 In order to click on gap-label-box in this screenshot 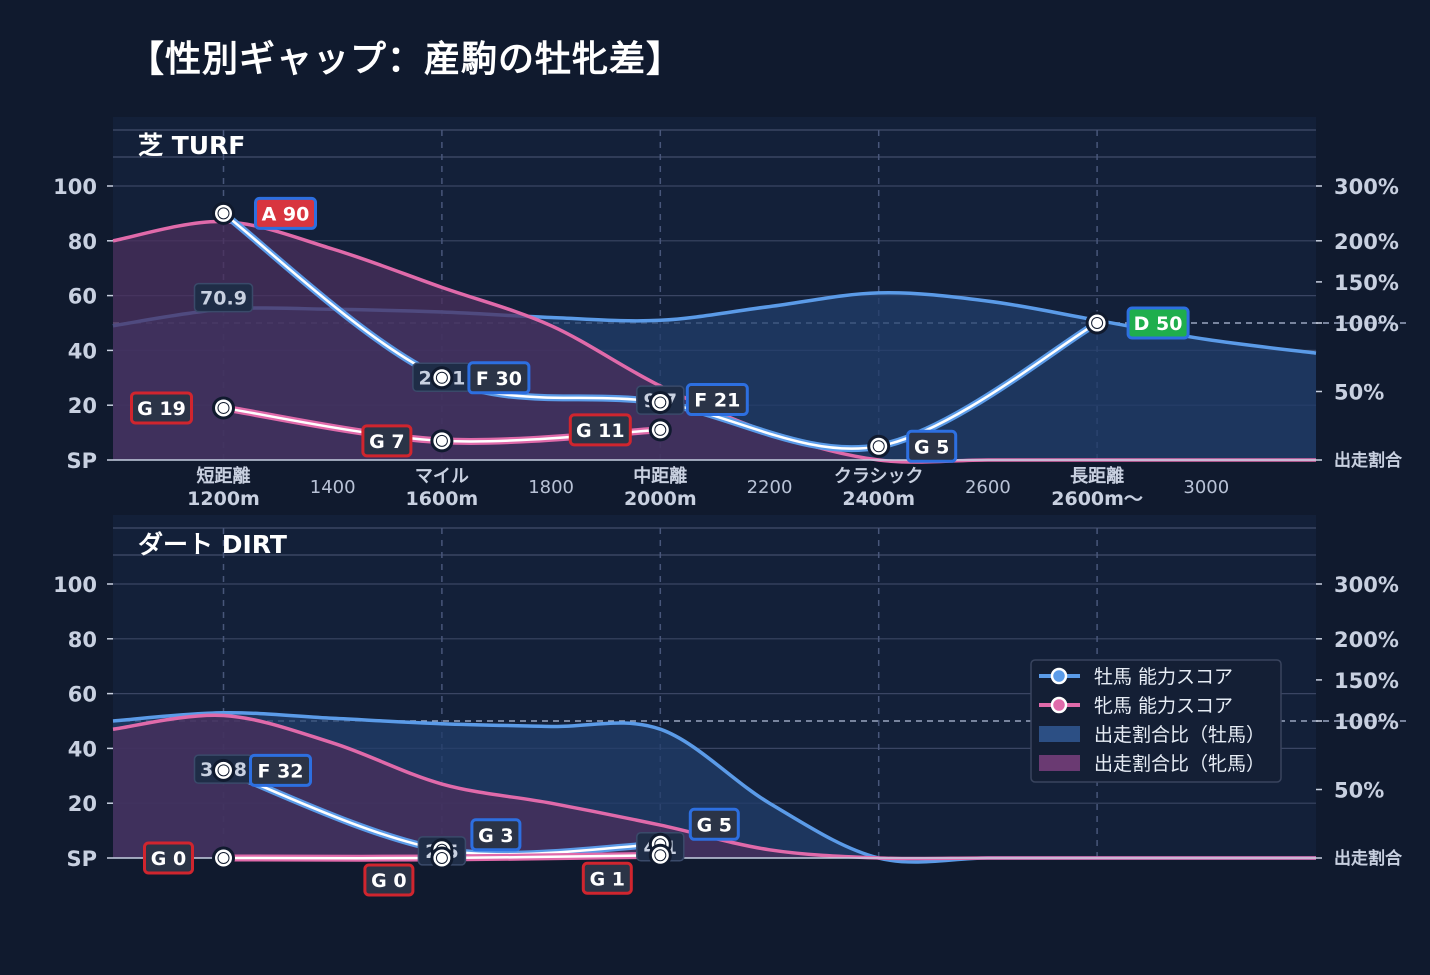, I will do `click(223, 297)`.